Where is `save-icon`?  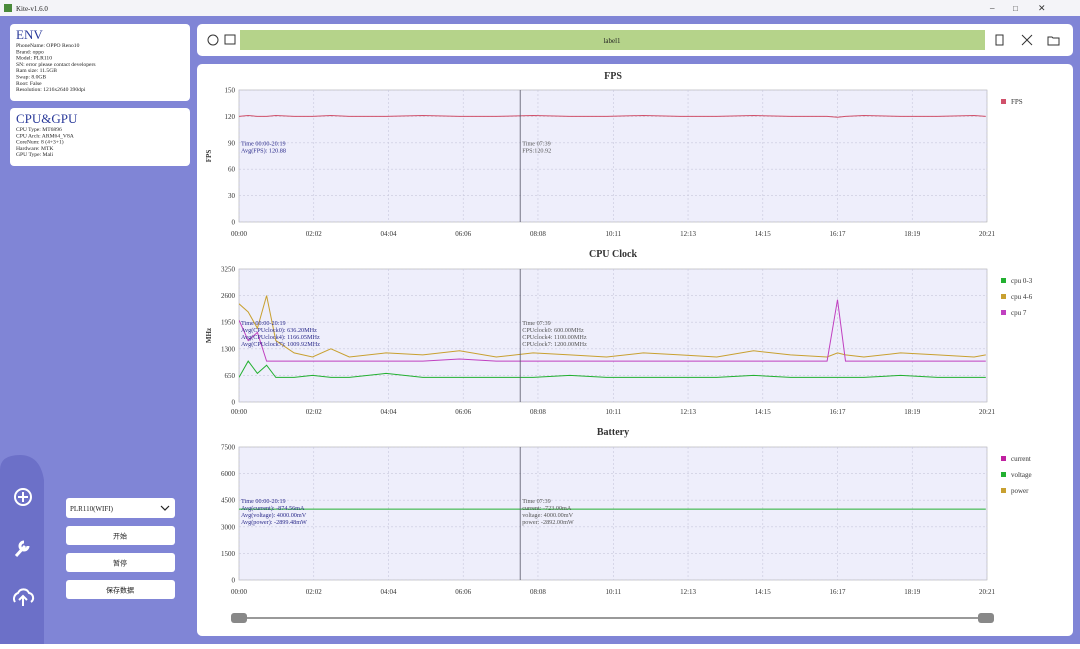 save-icon is located at coordinates (999, 40).